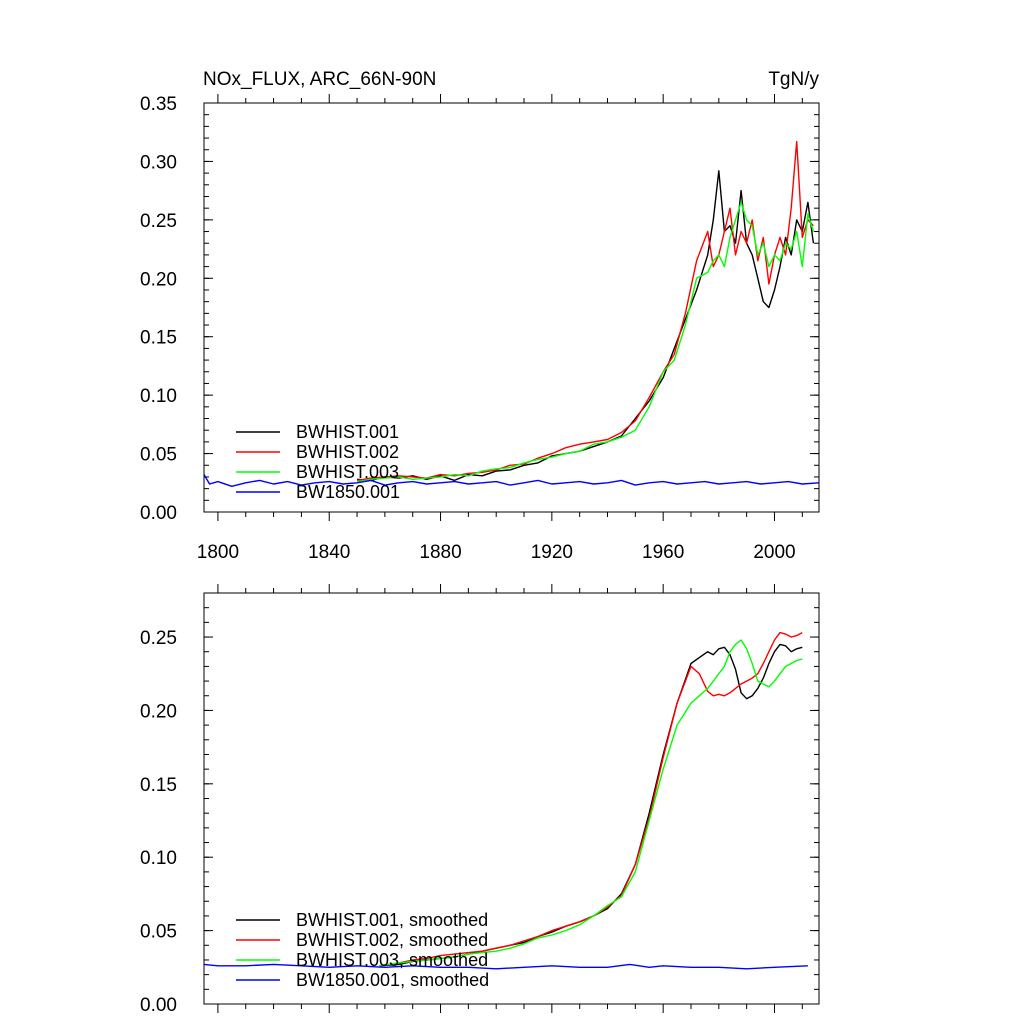 The image size is (1024, 1024). Describe the element at coordinates (319, 79) in the screenshot. I see `chart-title: NOx_FLUX, ARC_66N-90N` at that location.